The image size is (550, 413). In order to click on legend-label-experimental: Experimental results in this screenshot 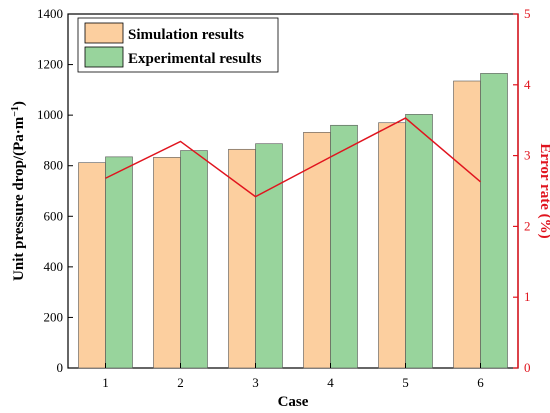, I will do `click(195, 59)`.